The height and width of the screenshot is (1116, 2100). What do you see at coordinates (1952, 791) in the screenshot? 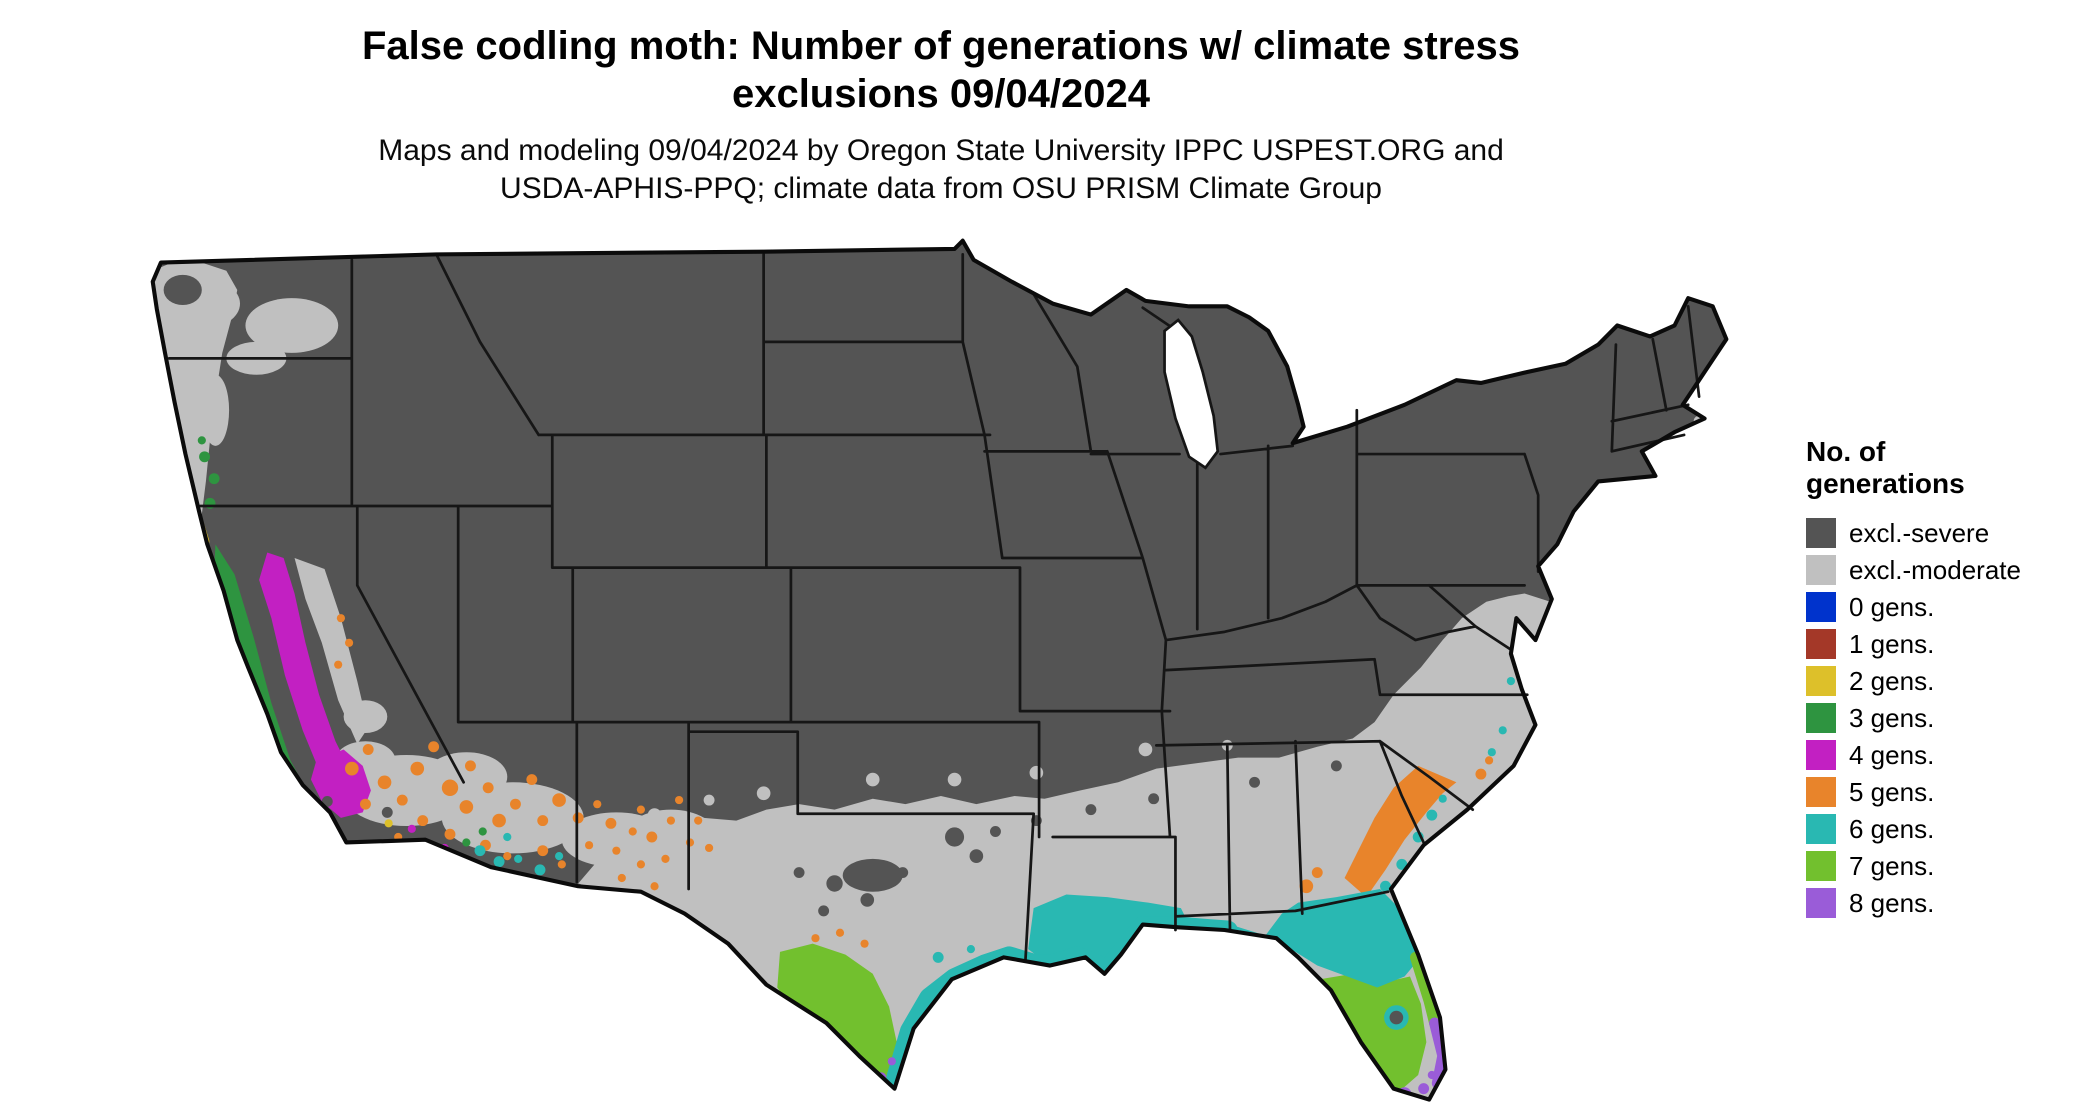
I see `legend-item-7: 5 gens.` at bounding box center [1952, 791].